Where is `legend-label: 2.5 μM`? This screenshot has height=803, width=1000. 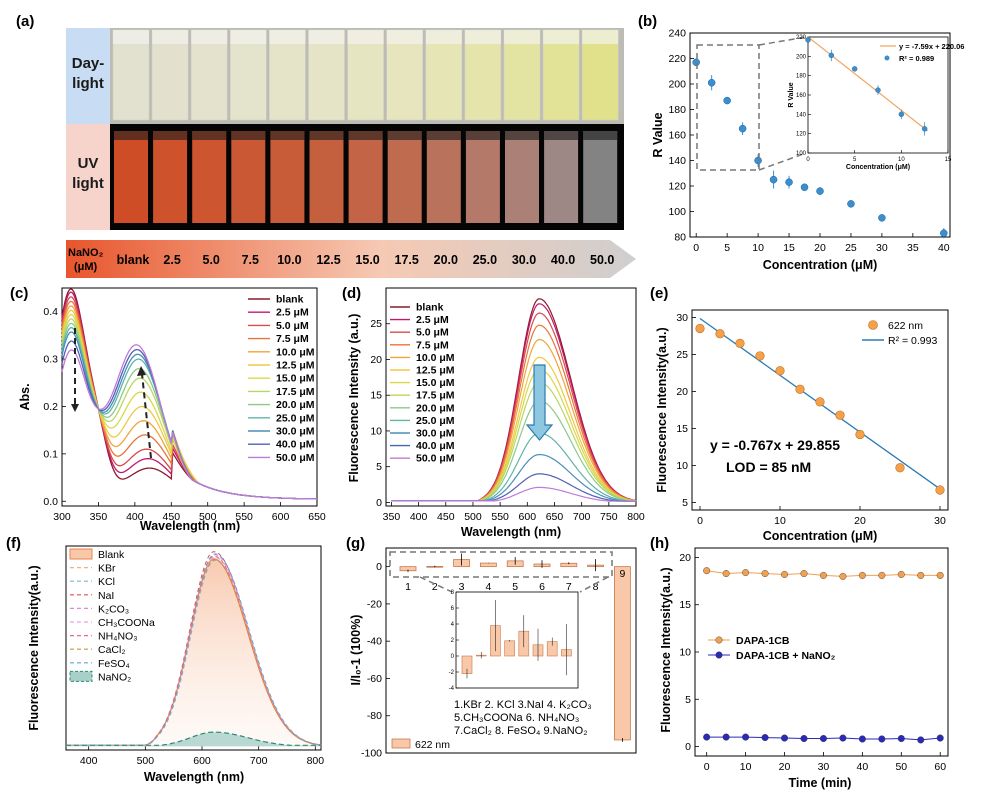
legend-label: 2.5 μM is located at coordinates (292, 313).